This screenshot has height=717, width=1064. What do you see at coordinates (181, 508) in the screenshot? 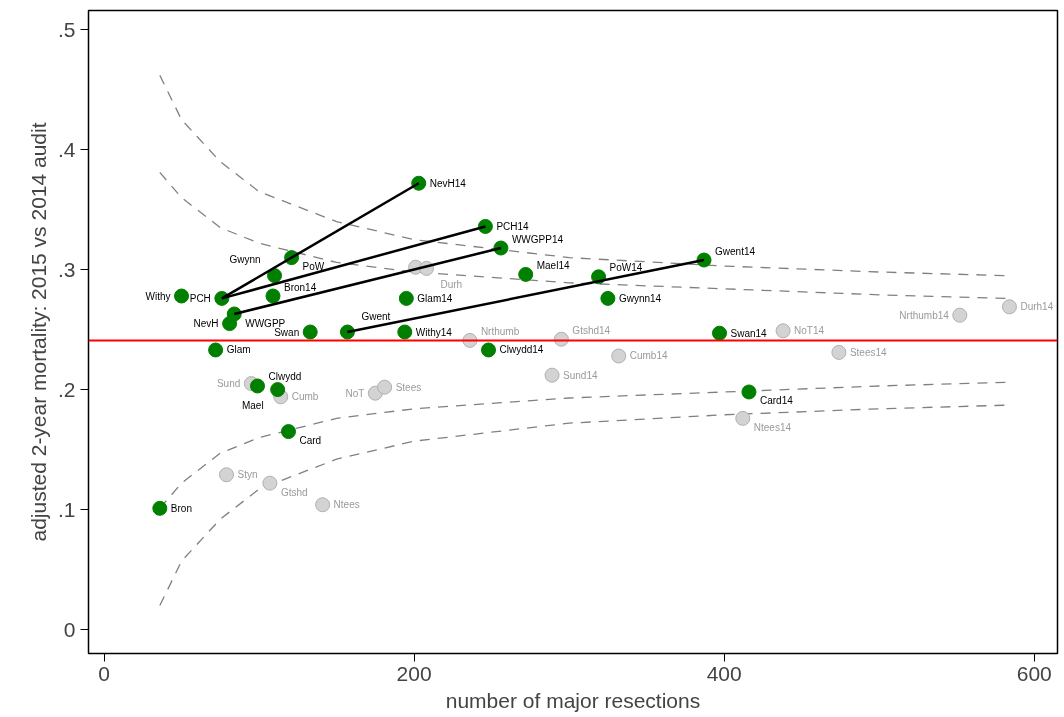
I see `annotation: Bron` at bounding box center [181, 508].